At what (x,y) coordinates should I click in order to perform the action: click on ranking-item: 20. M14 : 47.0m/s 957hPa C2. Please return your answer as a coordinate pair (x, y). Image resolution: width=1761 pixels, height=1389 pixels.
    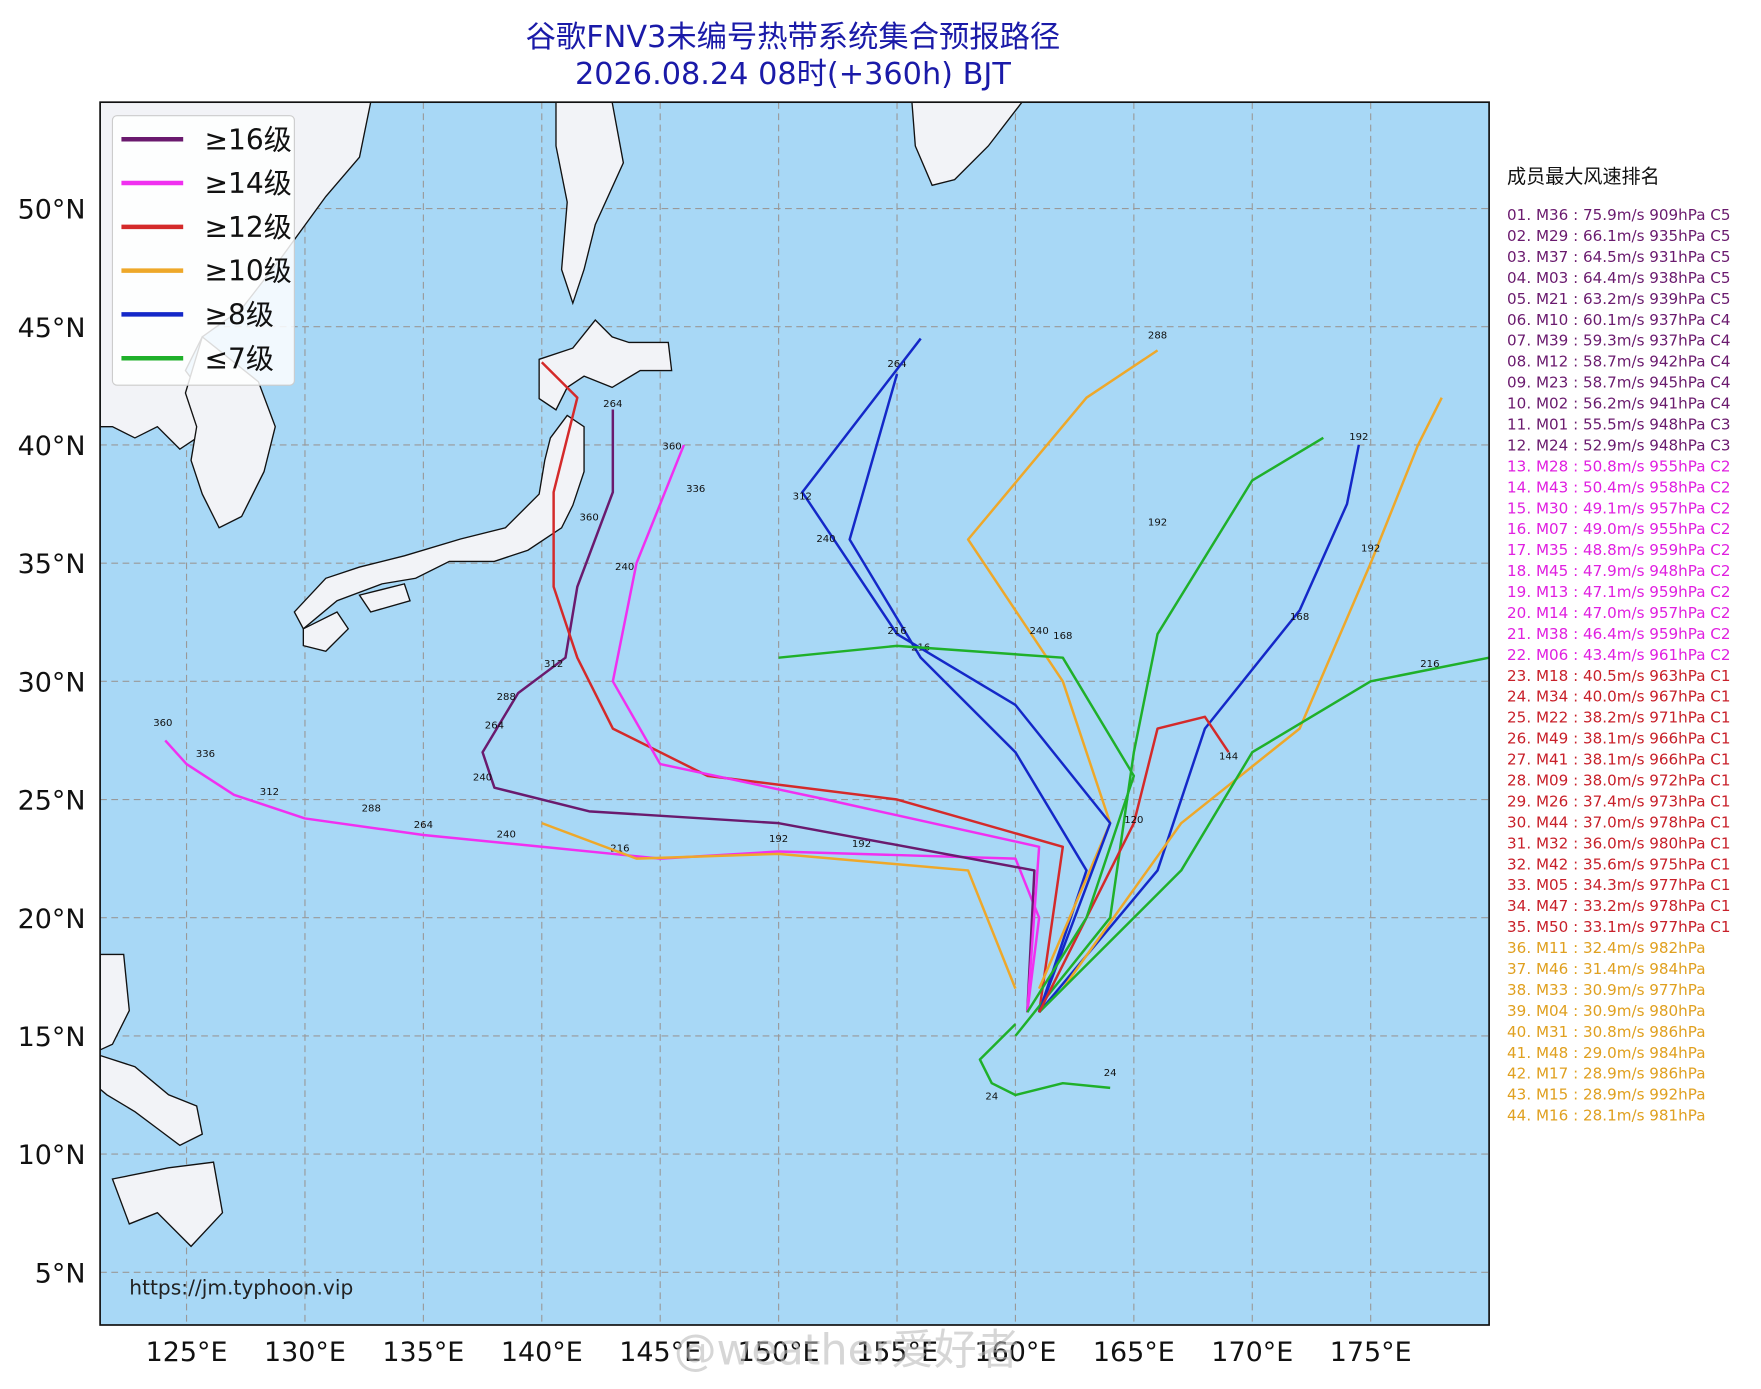
    Looking at the image, I should click on (1618, 613).